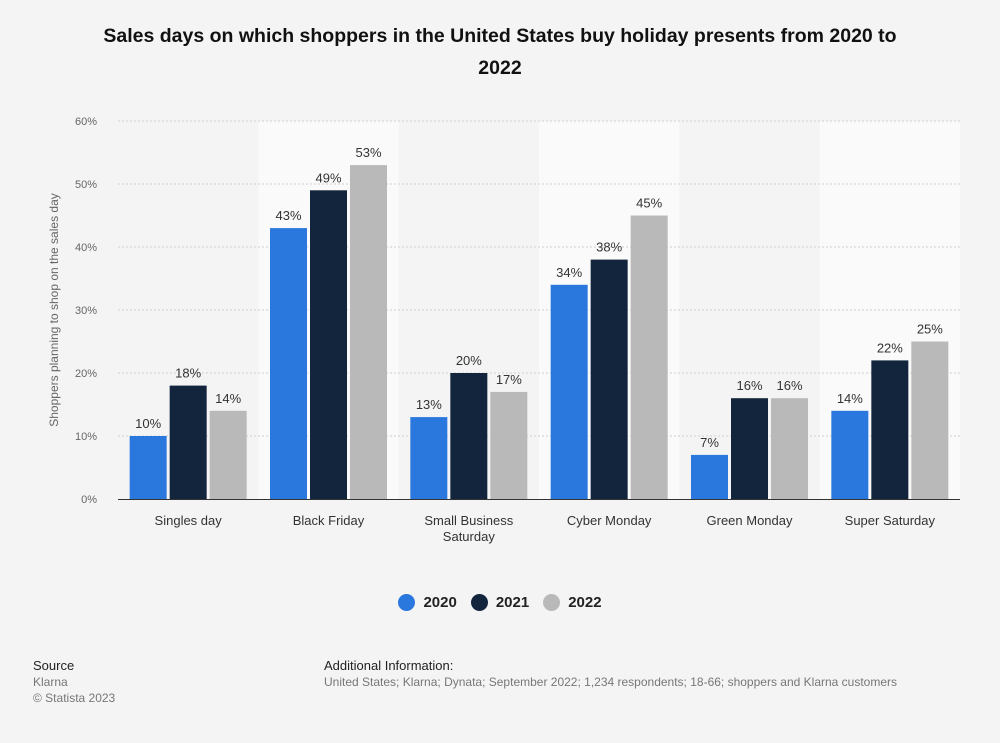 The width and height of the screenshot is (1000, 743). I want to click on data-label: 7%, so click(709, 442).